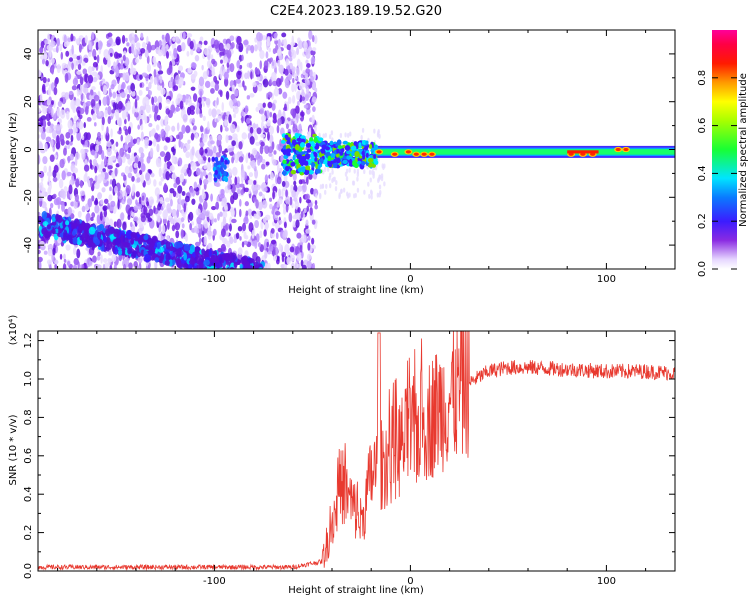 The width and height of the screenshot is (750, 600). What do you see at coordinates (28, 571) in the screenshot?
I see `y-tick-label: 0.0` at bounding box center [28, 571].